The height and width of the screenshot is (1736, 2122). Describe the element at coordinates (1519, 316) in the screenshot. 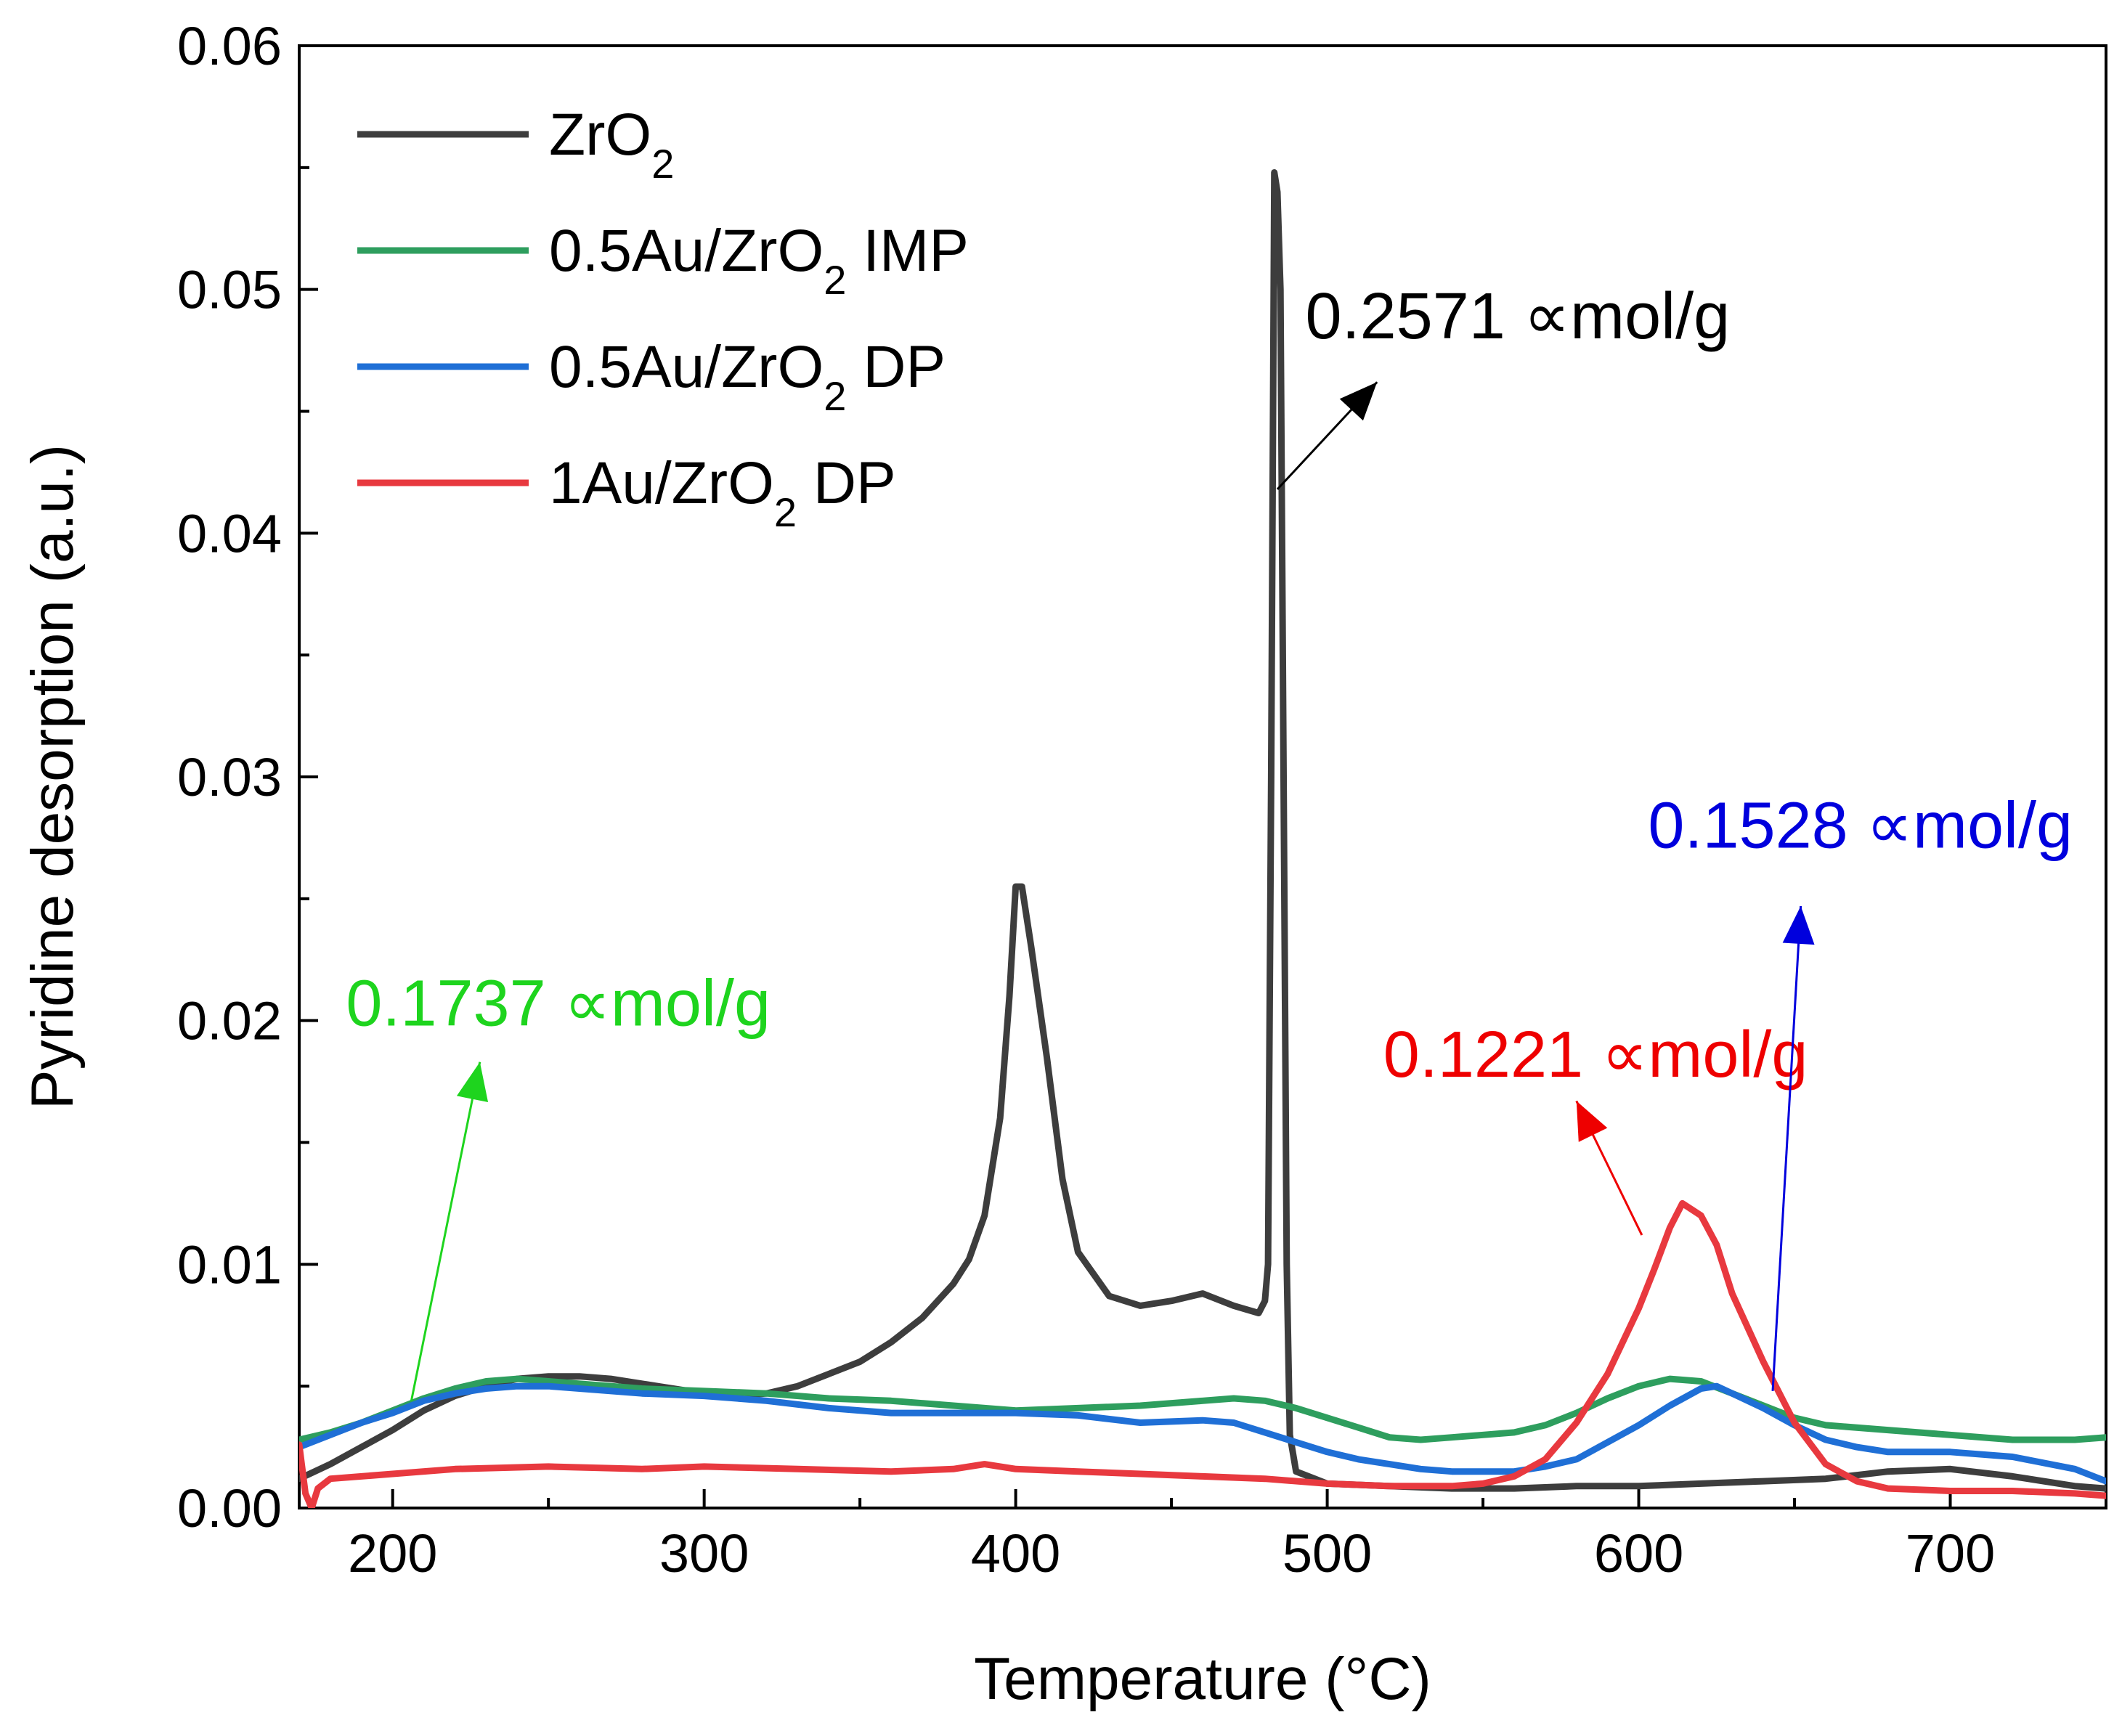

I see `annotation-label: 0.2571 ∝mol/g` at that location.